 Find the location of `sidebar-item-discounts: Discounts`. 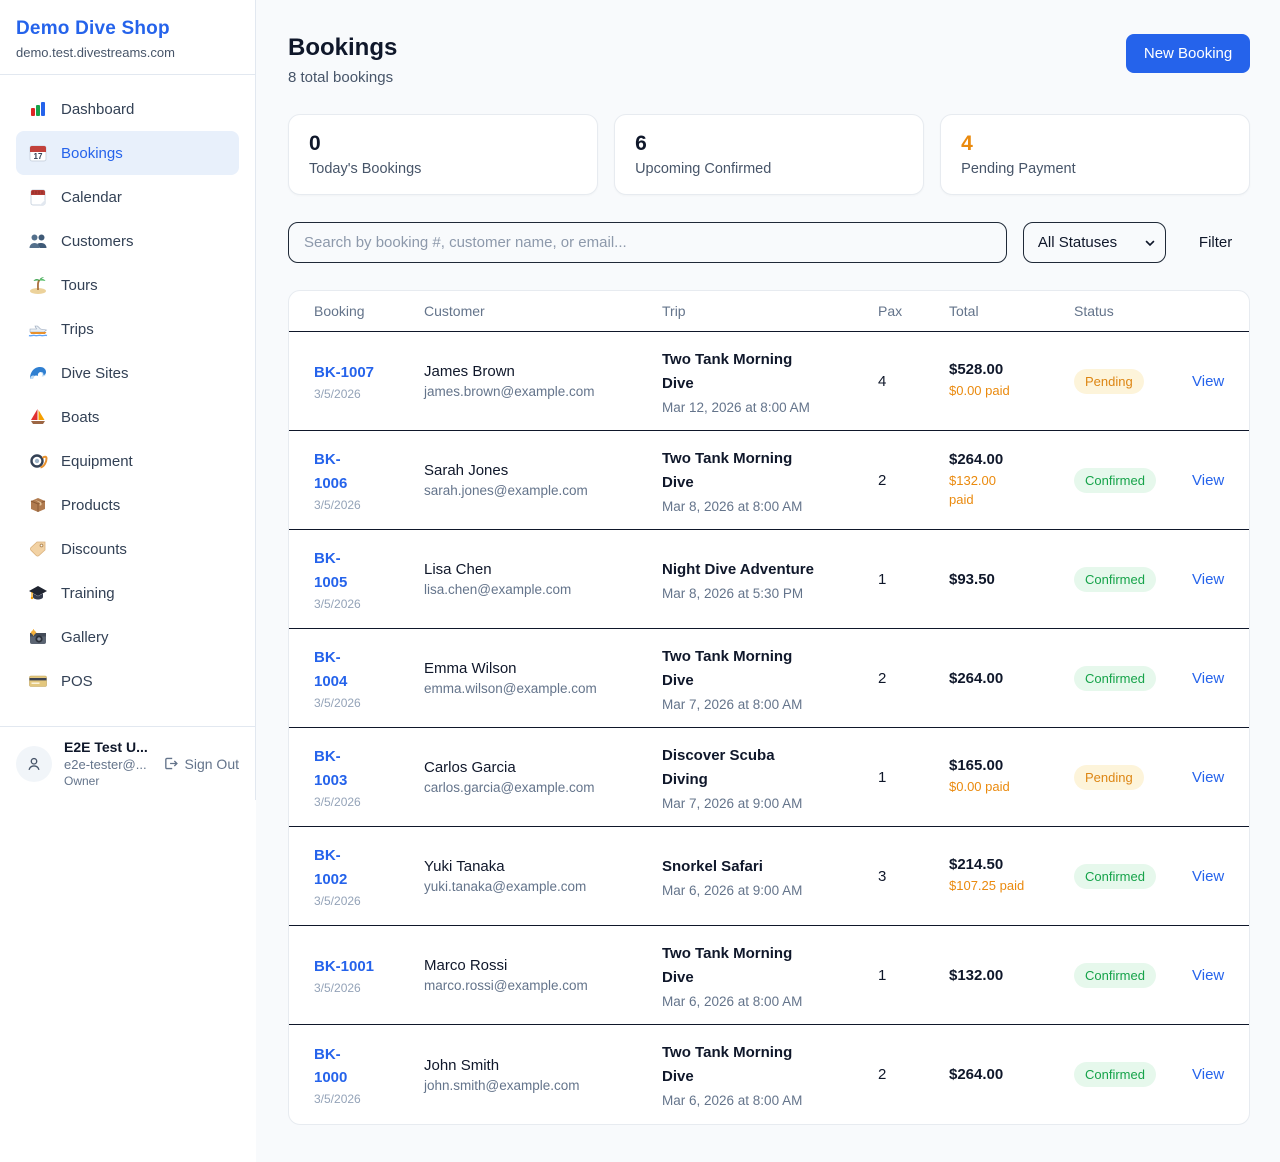

sidebar-item-discounts: Discounts is located at coordinates (127, 549).